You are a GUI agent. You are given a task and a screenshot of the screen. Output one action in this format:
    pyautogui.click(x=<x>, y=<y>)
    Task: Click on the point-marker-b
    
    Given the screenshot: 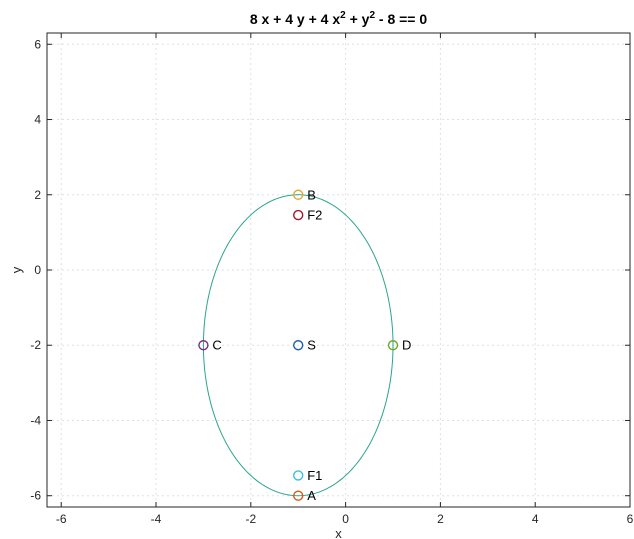 What is the action you would take?
    pyautogui.click(x=298, y=194)
    